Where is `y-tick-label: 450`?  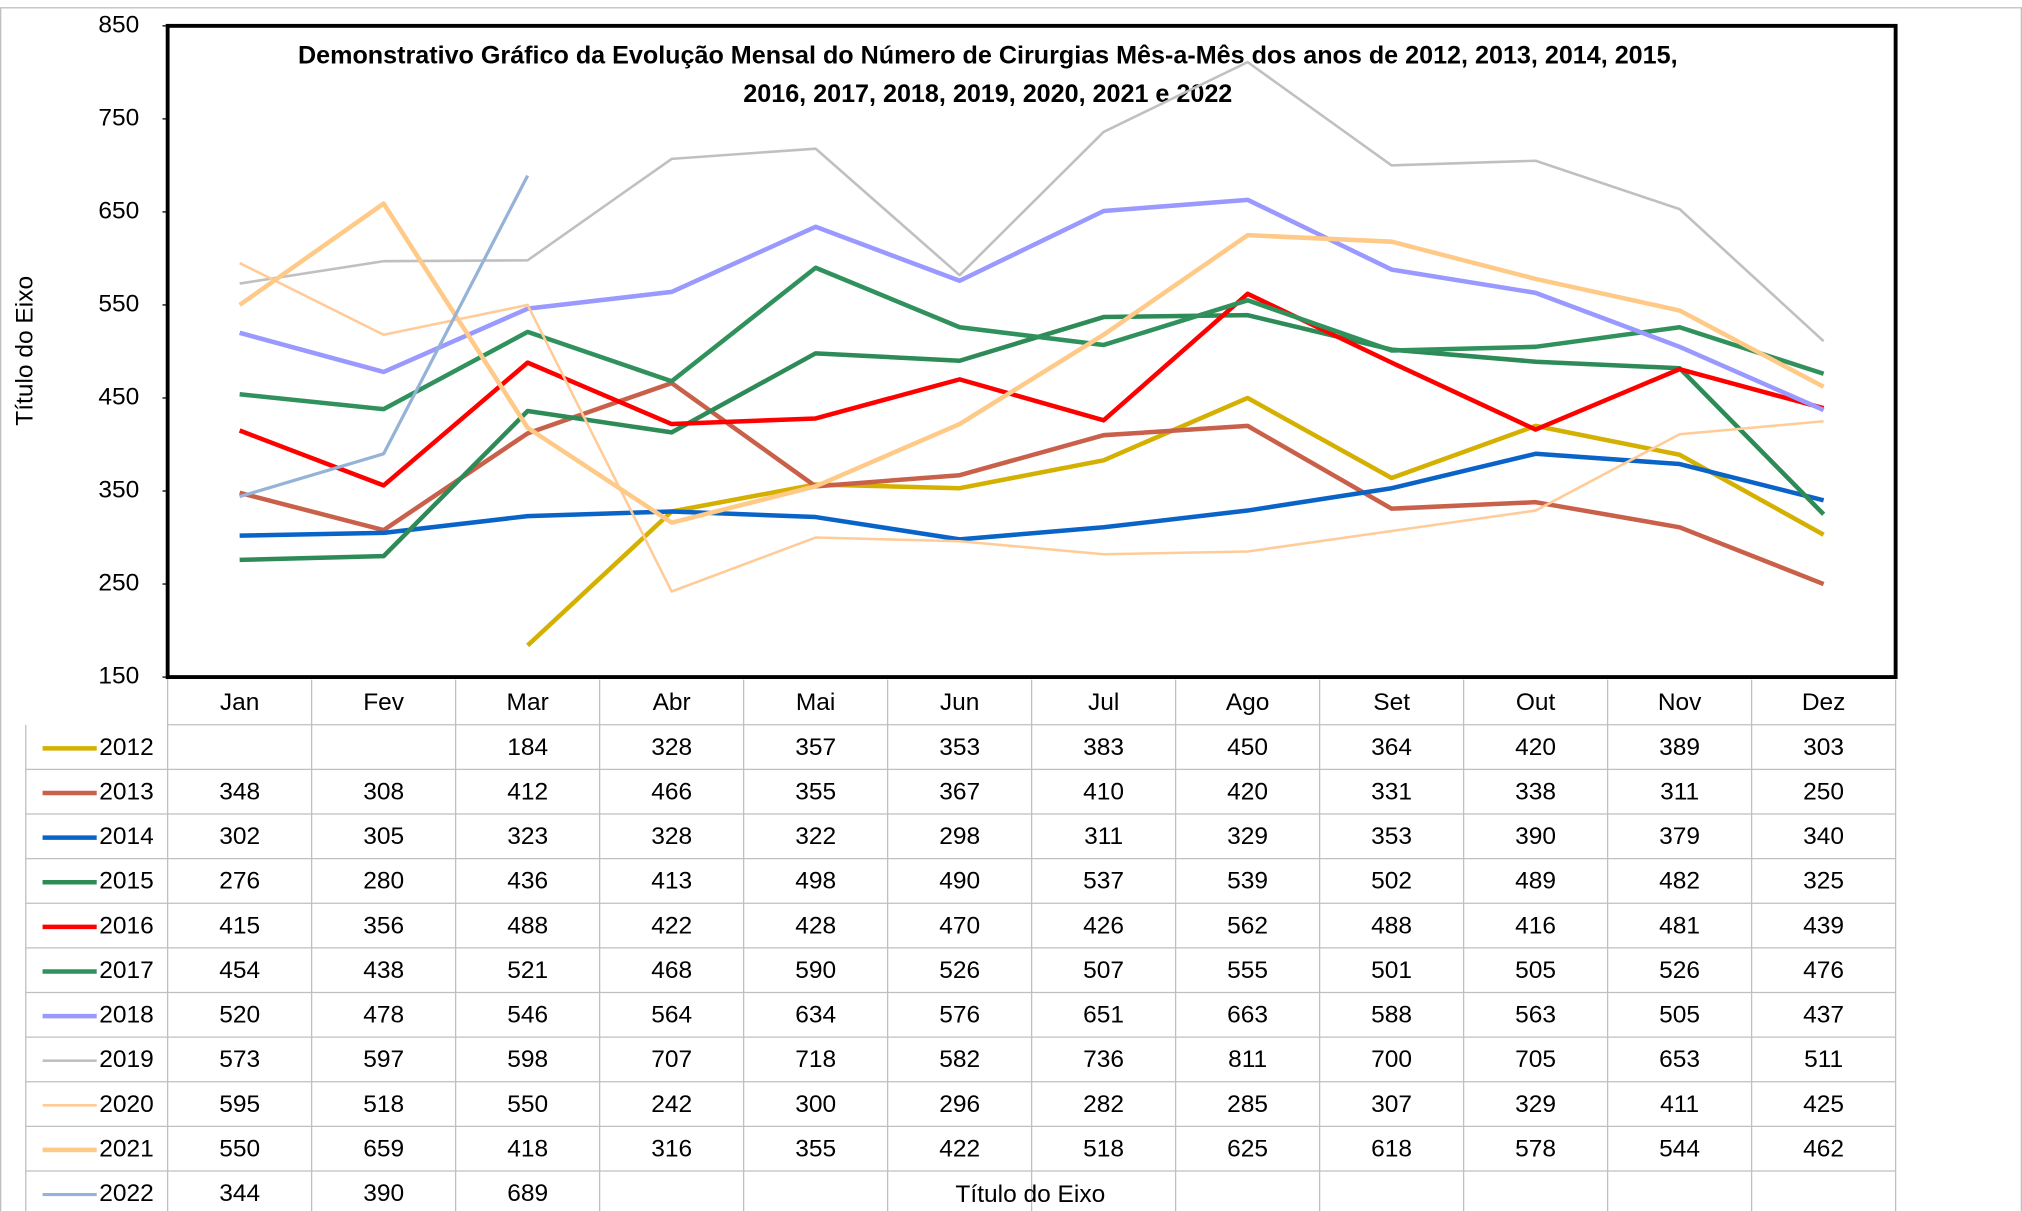 y-tick-label: 450 is located at coordinates (118, 396).